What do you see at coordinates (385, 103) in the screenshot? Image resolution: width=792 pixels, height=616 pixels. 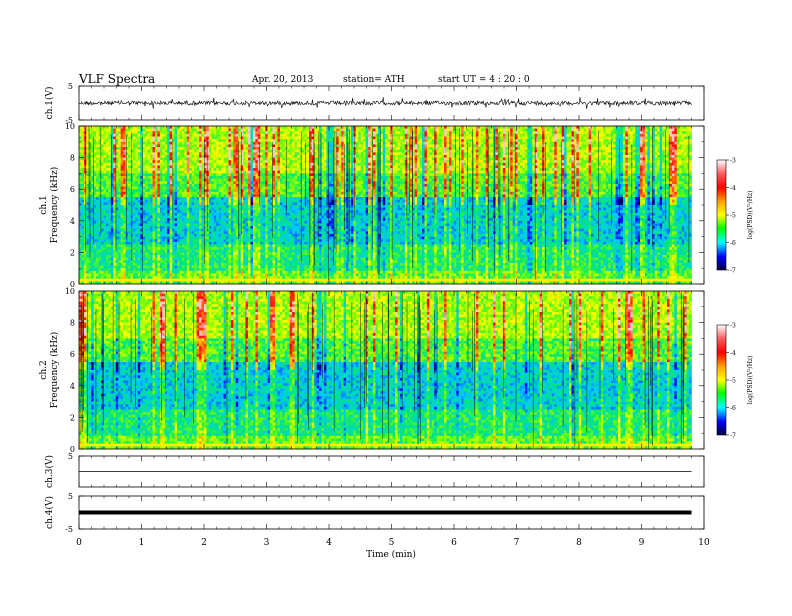 I see `ch1-waveform-trace` at bounding box center [385, 103].